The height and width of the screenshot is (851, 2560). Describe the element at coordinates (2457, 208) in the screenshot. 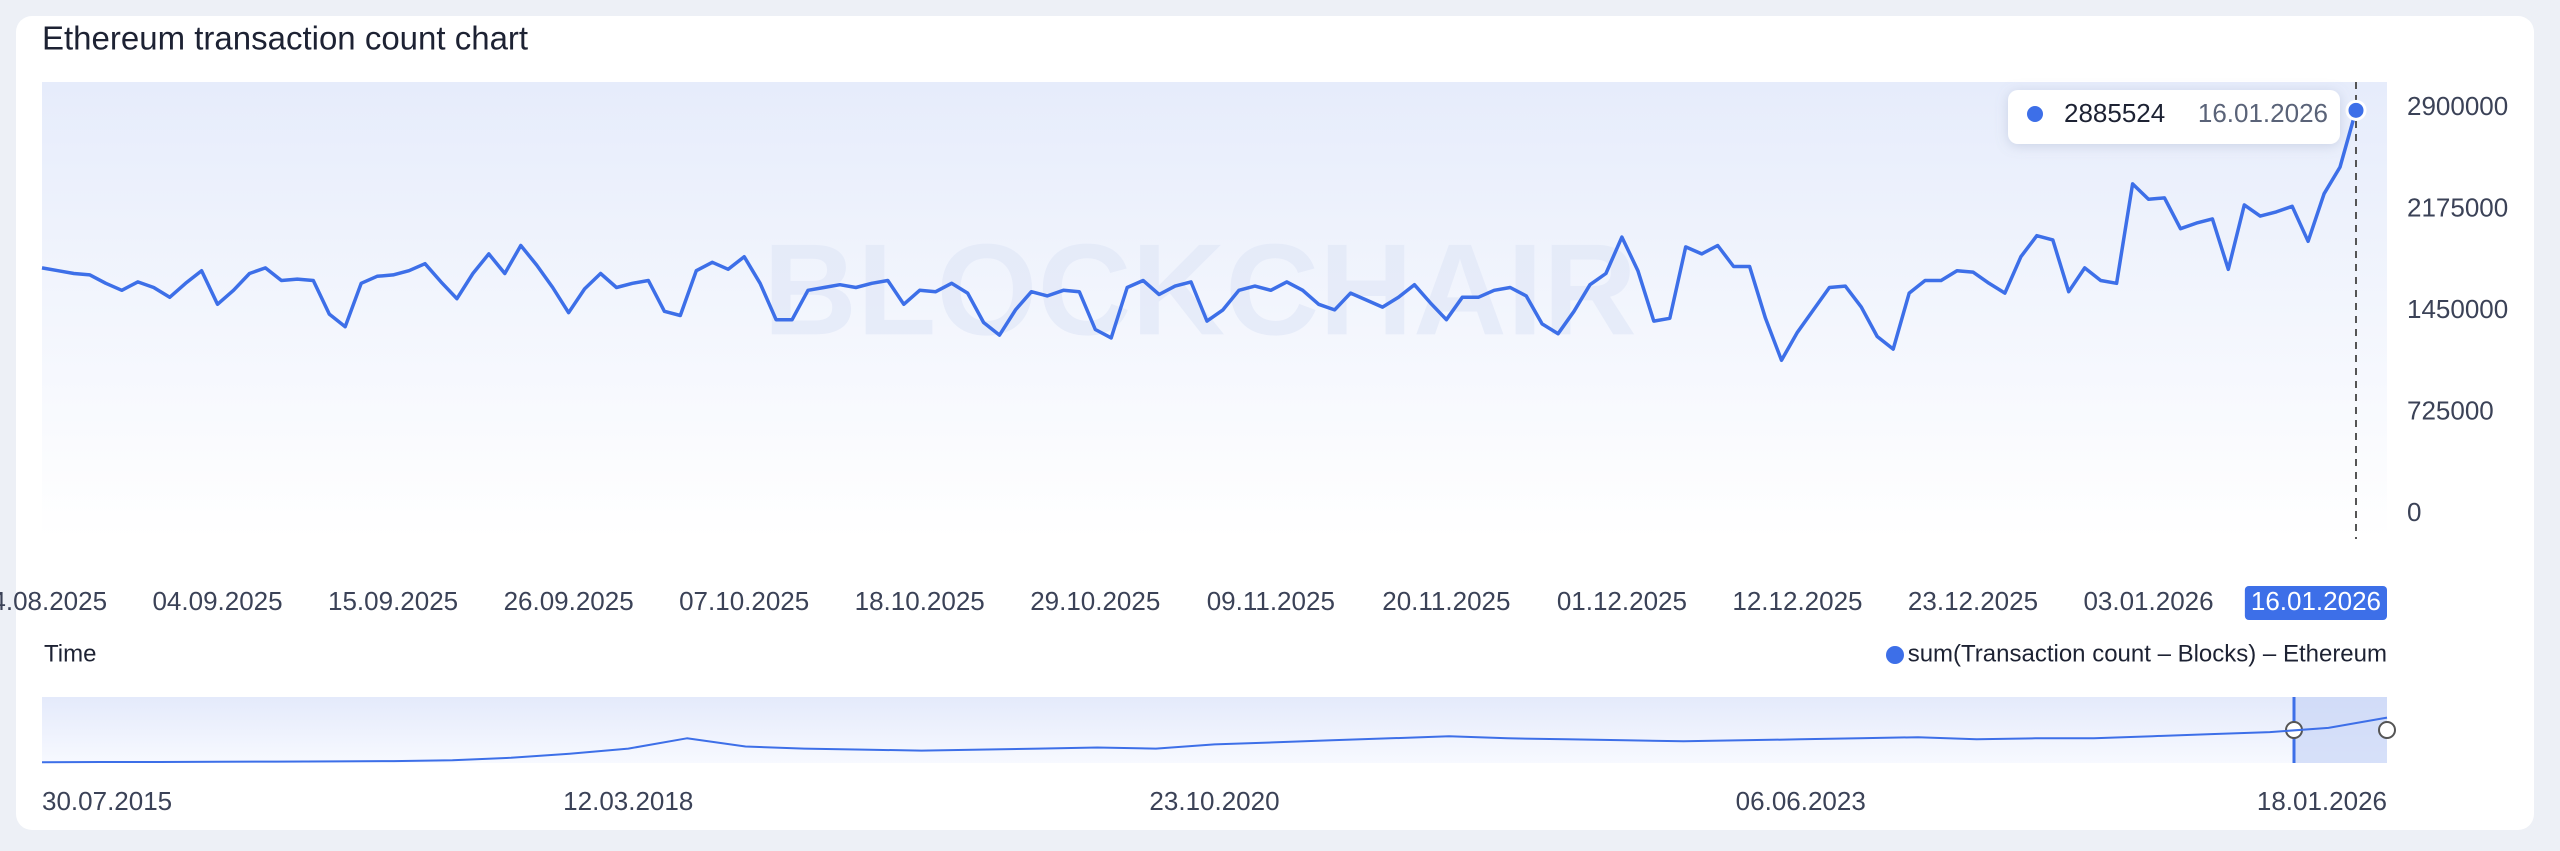

I see `y-tick-label: 2175000` at that location.